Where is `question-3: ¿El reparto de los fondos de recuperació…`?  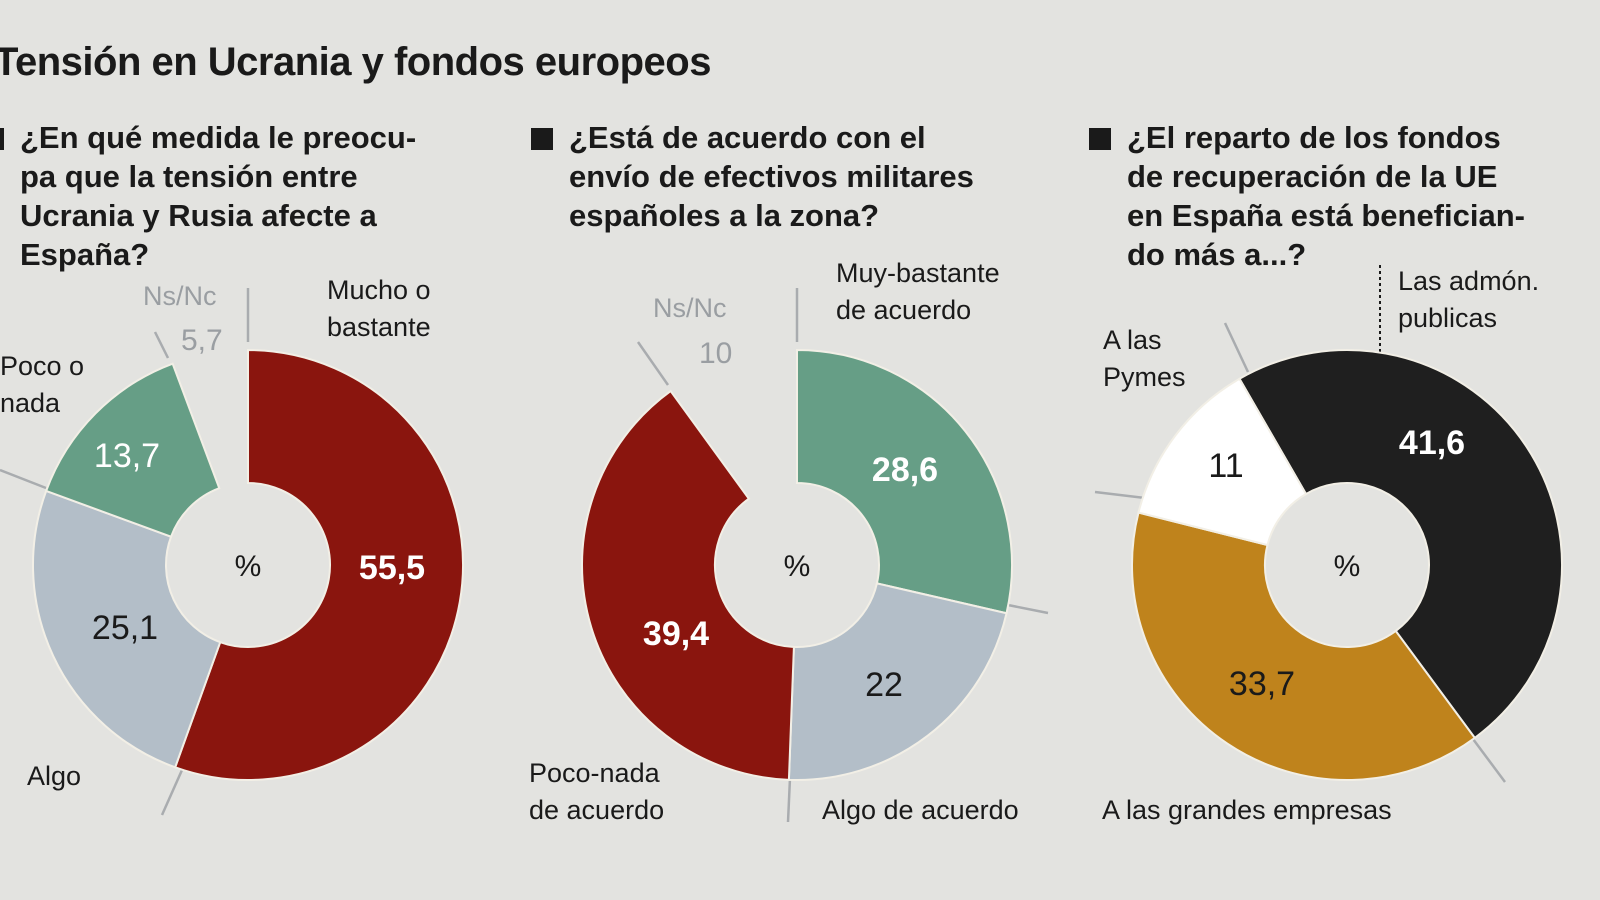
question-3: ¿El reparto de los fondos de recuperació… is located at coordinates (1307, 196).